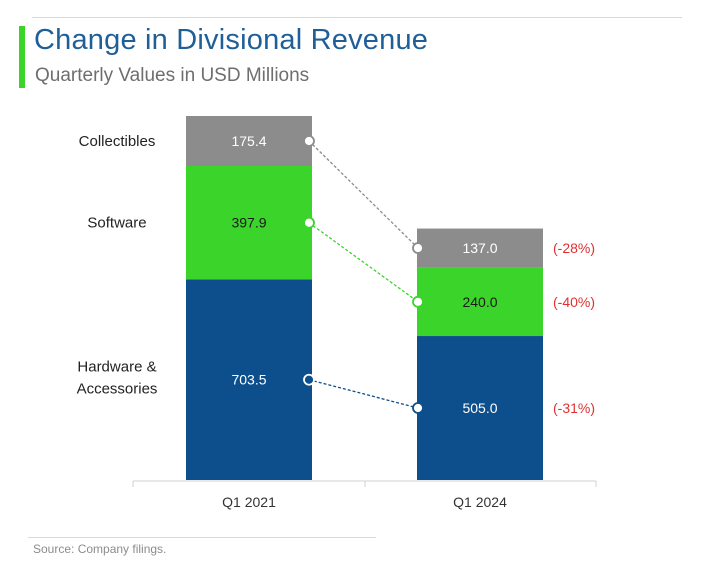 The width and height of the screenshot is (703, 572). What do you see at coordinates (574, 248) in the screenshot?
I see `change-label-collectibles: (-28%)` at bounding box center [574, 248].